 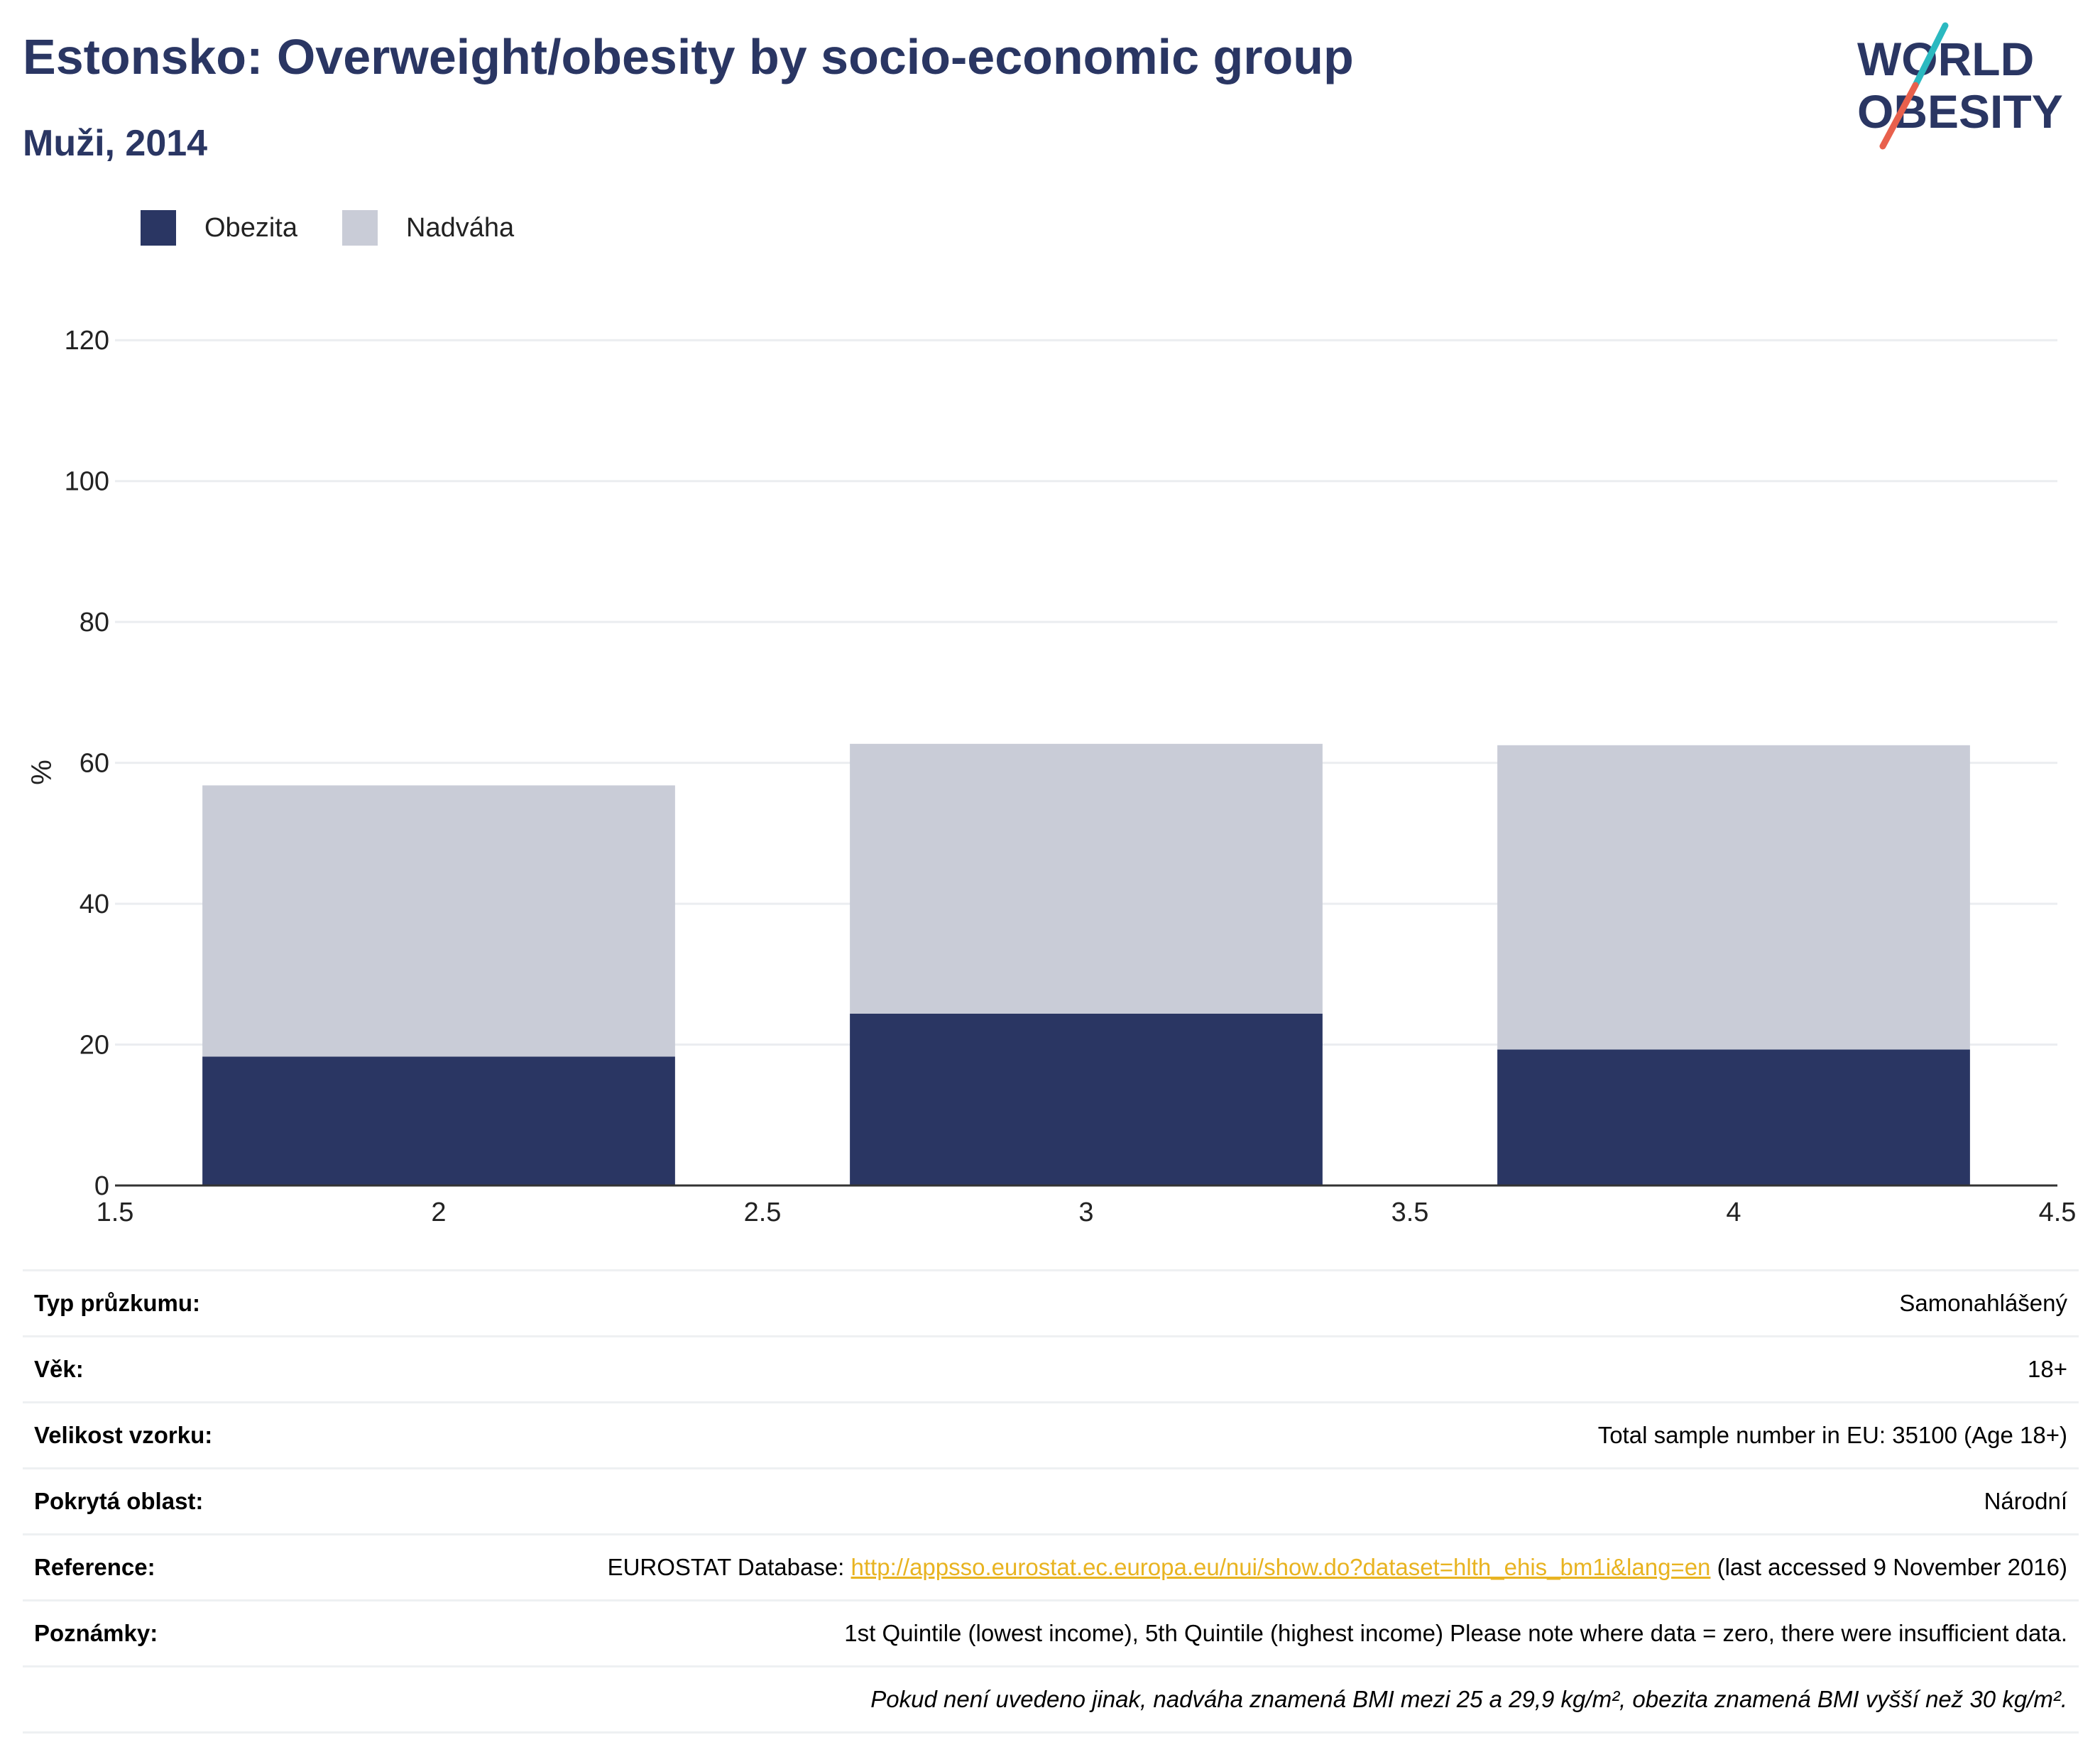 I want to click on y-tick-label: 120, so click(x=87, y=341).